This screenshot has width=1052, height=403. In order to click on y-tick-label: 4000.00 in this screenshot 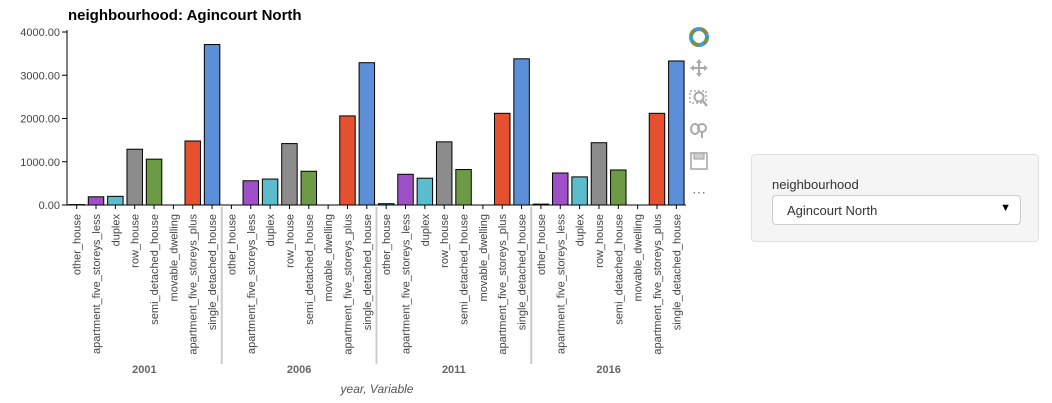, I will do `click(40, 33)`.